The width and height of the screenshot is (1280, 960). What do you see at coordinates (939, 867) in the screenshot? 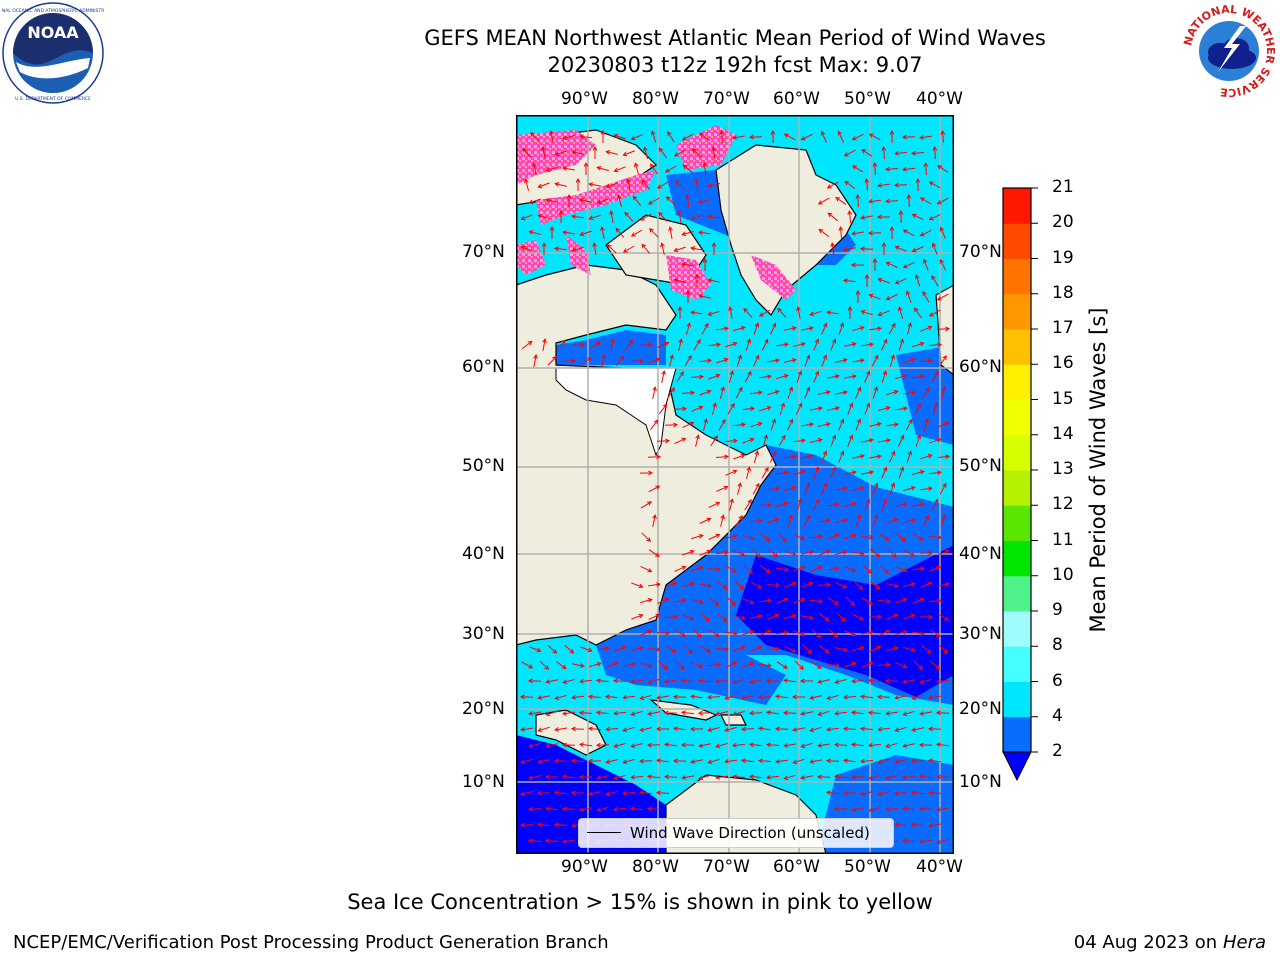
I see `lon-tick-bottom-40w: 40°W` at bounding box center [939, 867].